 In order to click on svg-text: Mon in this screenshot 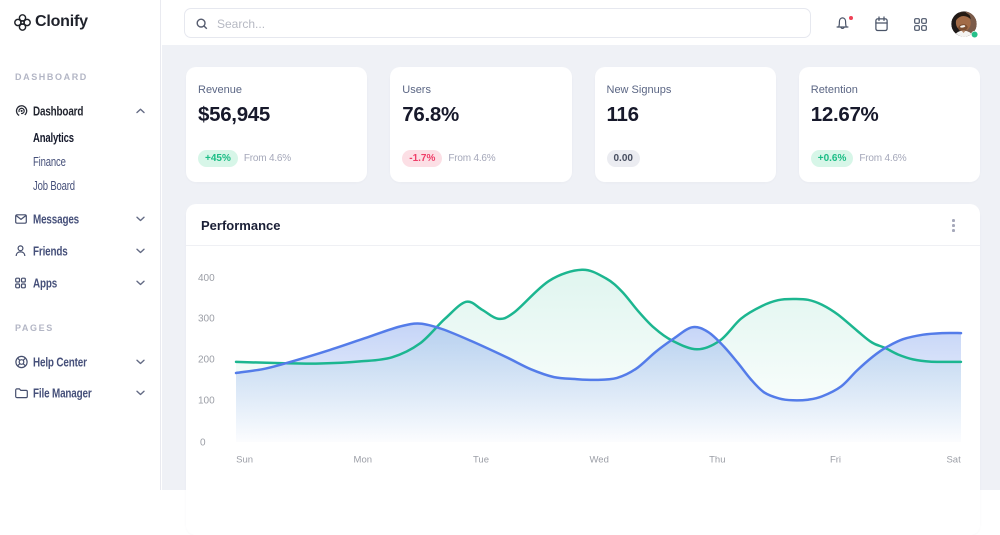, I will do `click(363, 460)`.